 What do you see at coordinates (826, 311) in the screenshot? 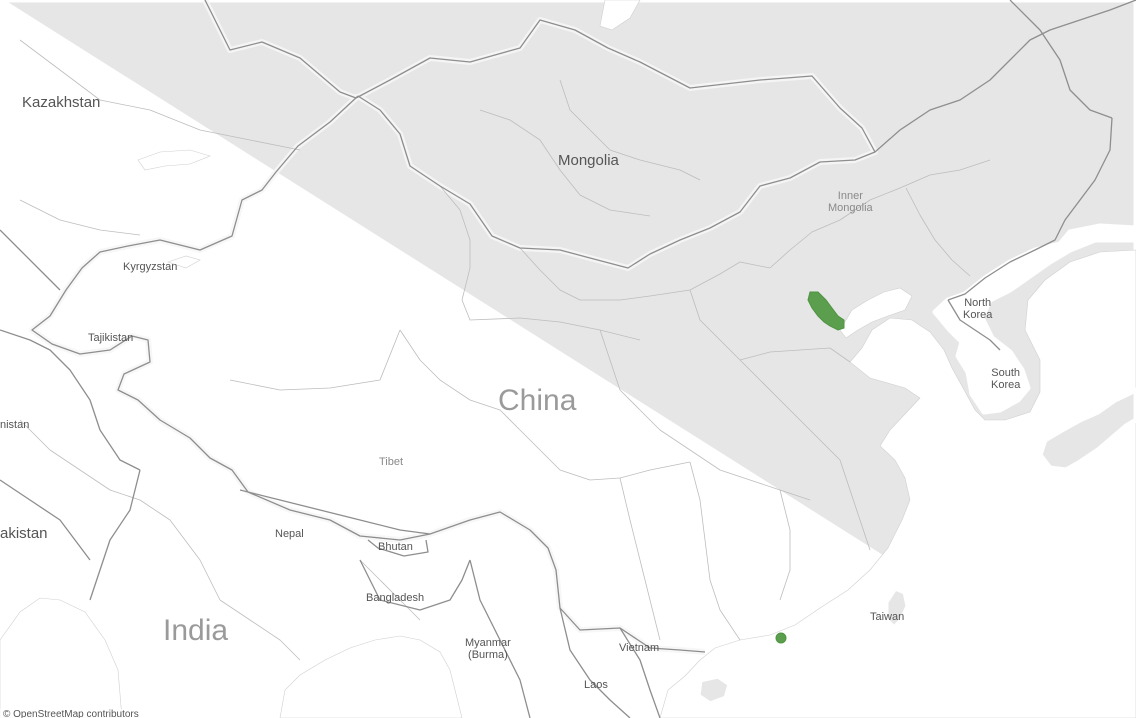
I see `data-mark-beijing-tianjin` at bounding box center [826, 311].